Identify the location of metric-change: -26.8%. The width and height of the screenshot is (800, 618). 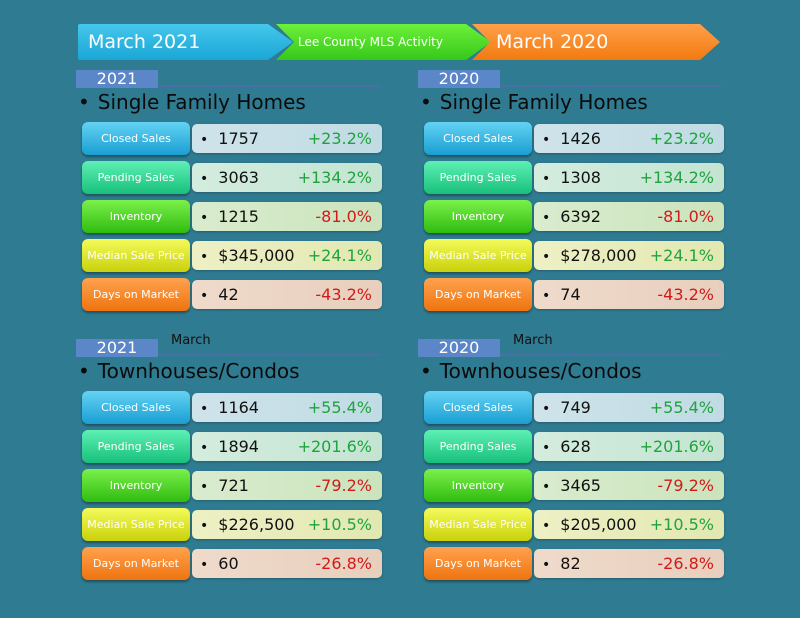
(343, 563).